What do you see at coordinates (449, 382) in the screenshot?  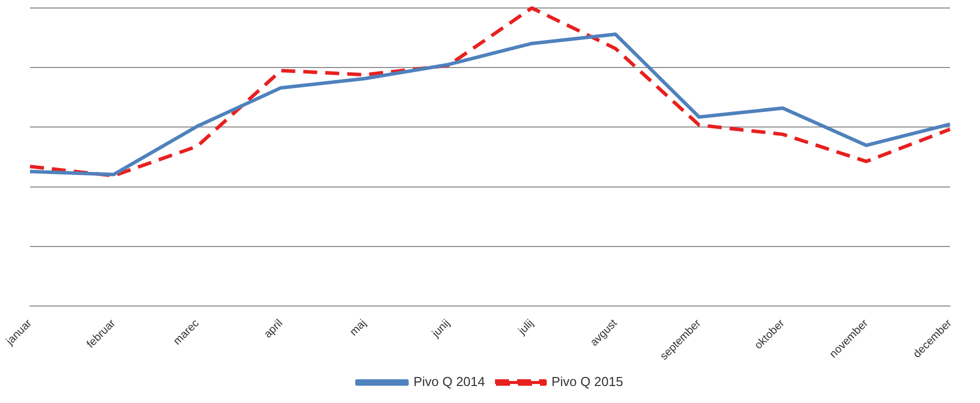 I see `legend-label: Pivo Q 2014` at bounding box center [449, 382].